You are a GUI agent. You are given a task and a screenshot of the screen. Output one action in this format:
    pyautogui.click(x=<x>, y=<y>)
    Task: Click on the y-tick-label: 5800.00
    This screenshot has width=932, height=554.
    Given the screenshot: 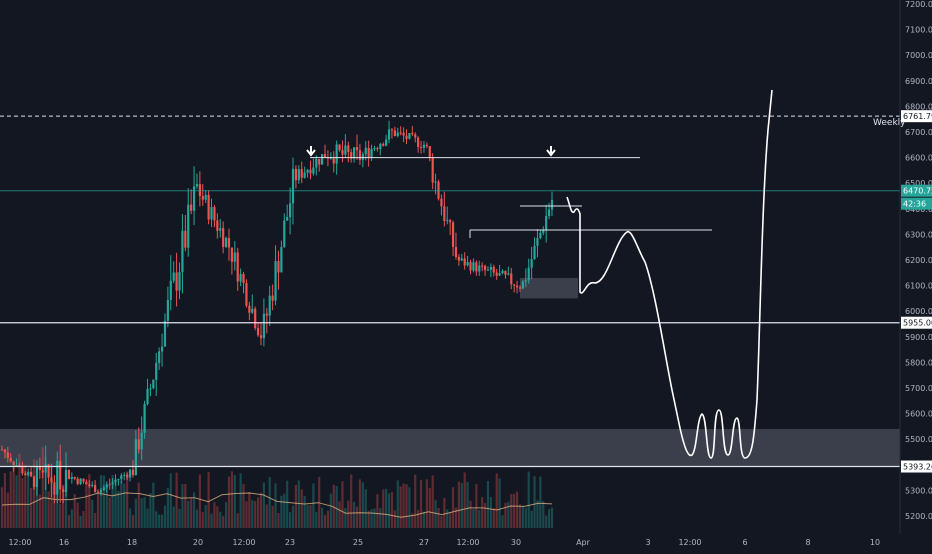 What is the action you would take?
    pyautogui.click(x=918, y=362)
    